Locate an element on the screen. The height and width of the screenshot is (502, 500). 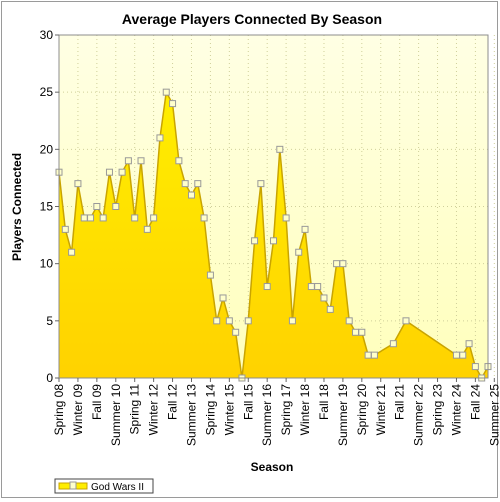
x-tick-label: Summer 16 is located at coordinates (267, 415).